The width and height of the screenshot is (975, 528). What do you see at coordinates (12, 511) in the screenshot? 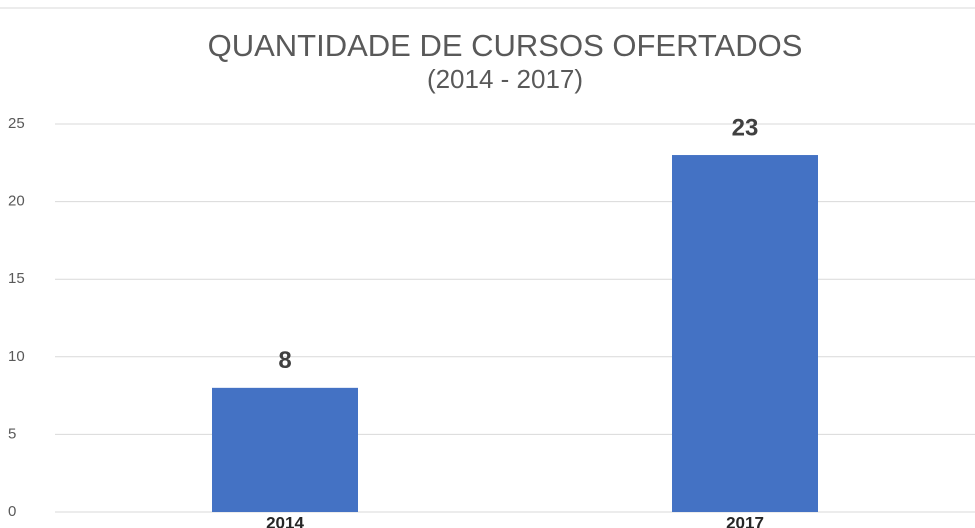
I see `y-tick-label: 0` at bounding box center [12, 511].